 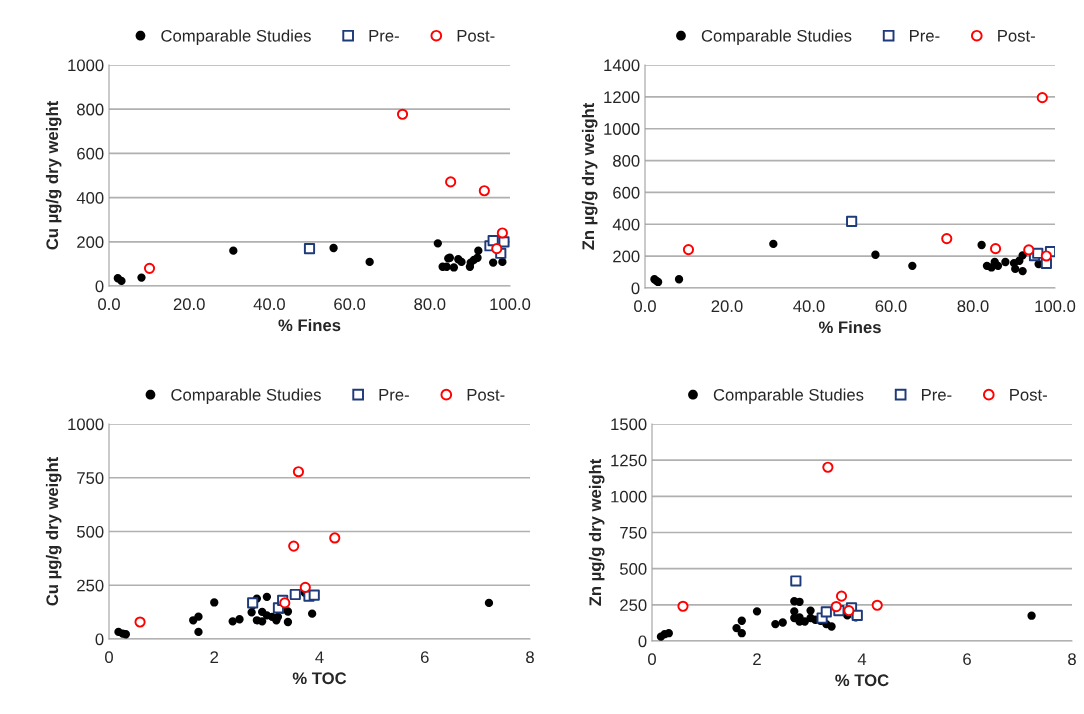 What do you see at coordinates (629, 460) in the screenshot?
I see `y-tick-label: 1250` at bounding box center [629, 460].